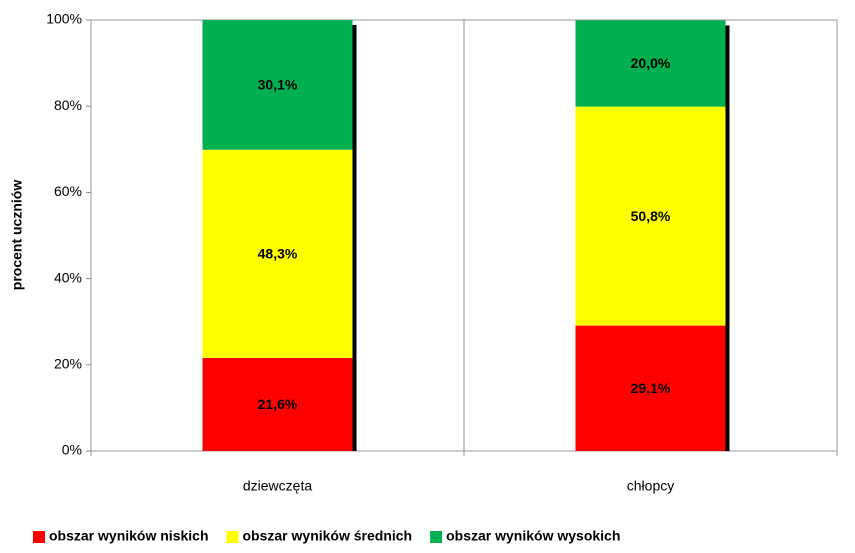  What do you see at coordinates (68, 277) in the screenshot?
I see `y-tick-label: 40%` at bounding box center [68, 277].